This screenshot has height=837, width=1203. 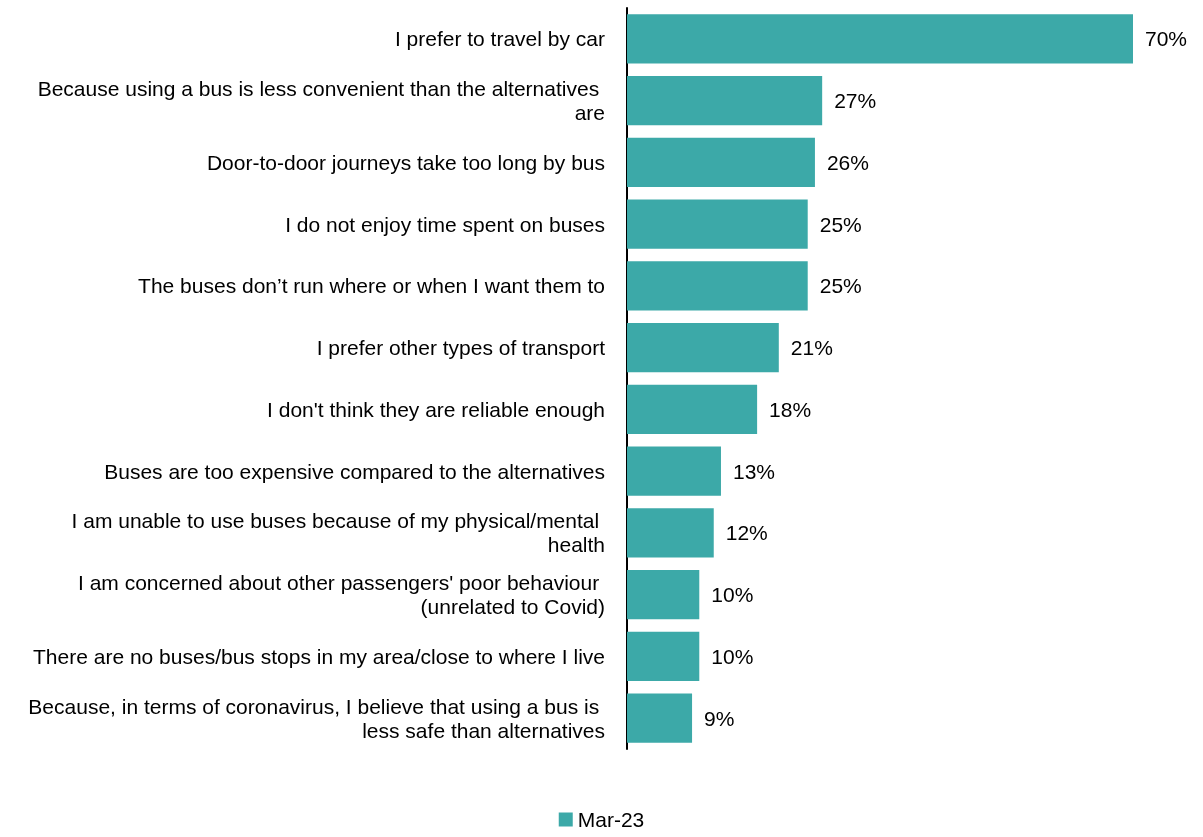 I want to click on data-label: 27%, so click(x=855, y=101).